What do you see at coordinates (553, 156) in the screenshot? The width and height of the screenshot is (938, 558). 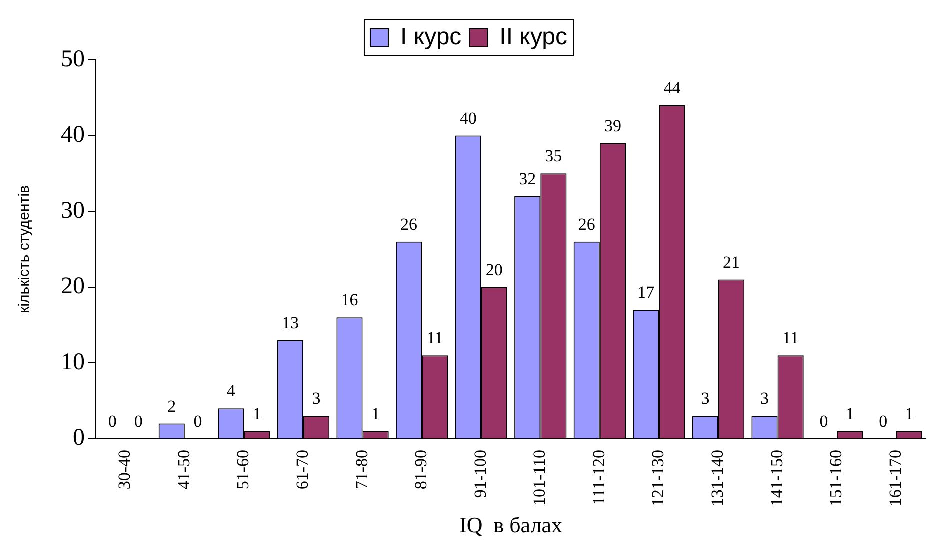 I see `data-label: 35` at bounding box center [553, 156].